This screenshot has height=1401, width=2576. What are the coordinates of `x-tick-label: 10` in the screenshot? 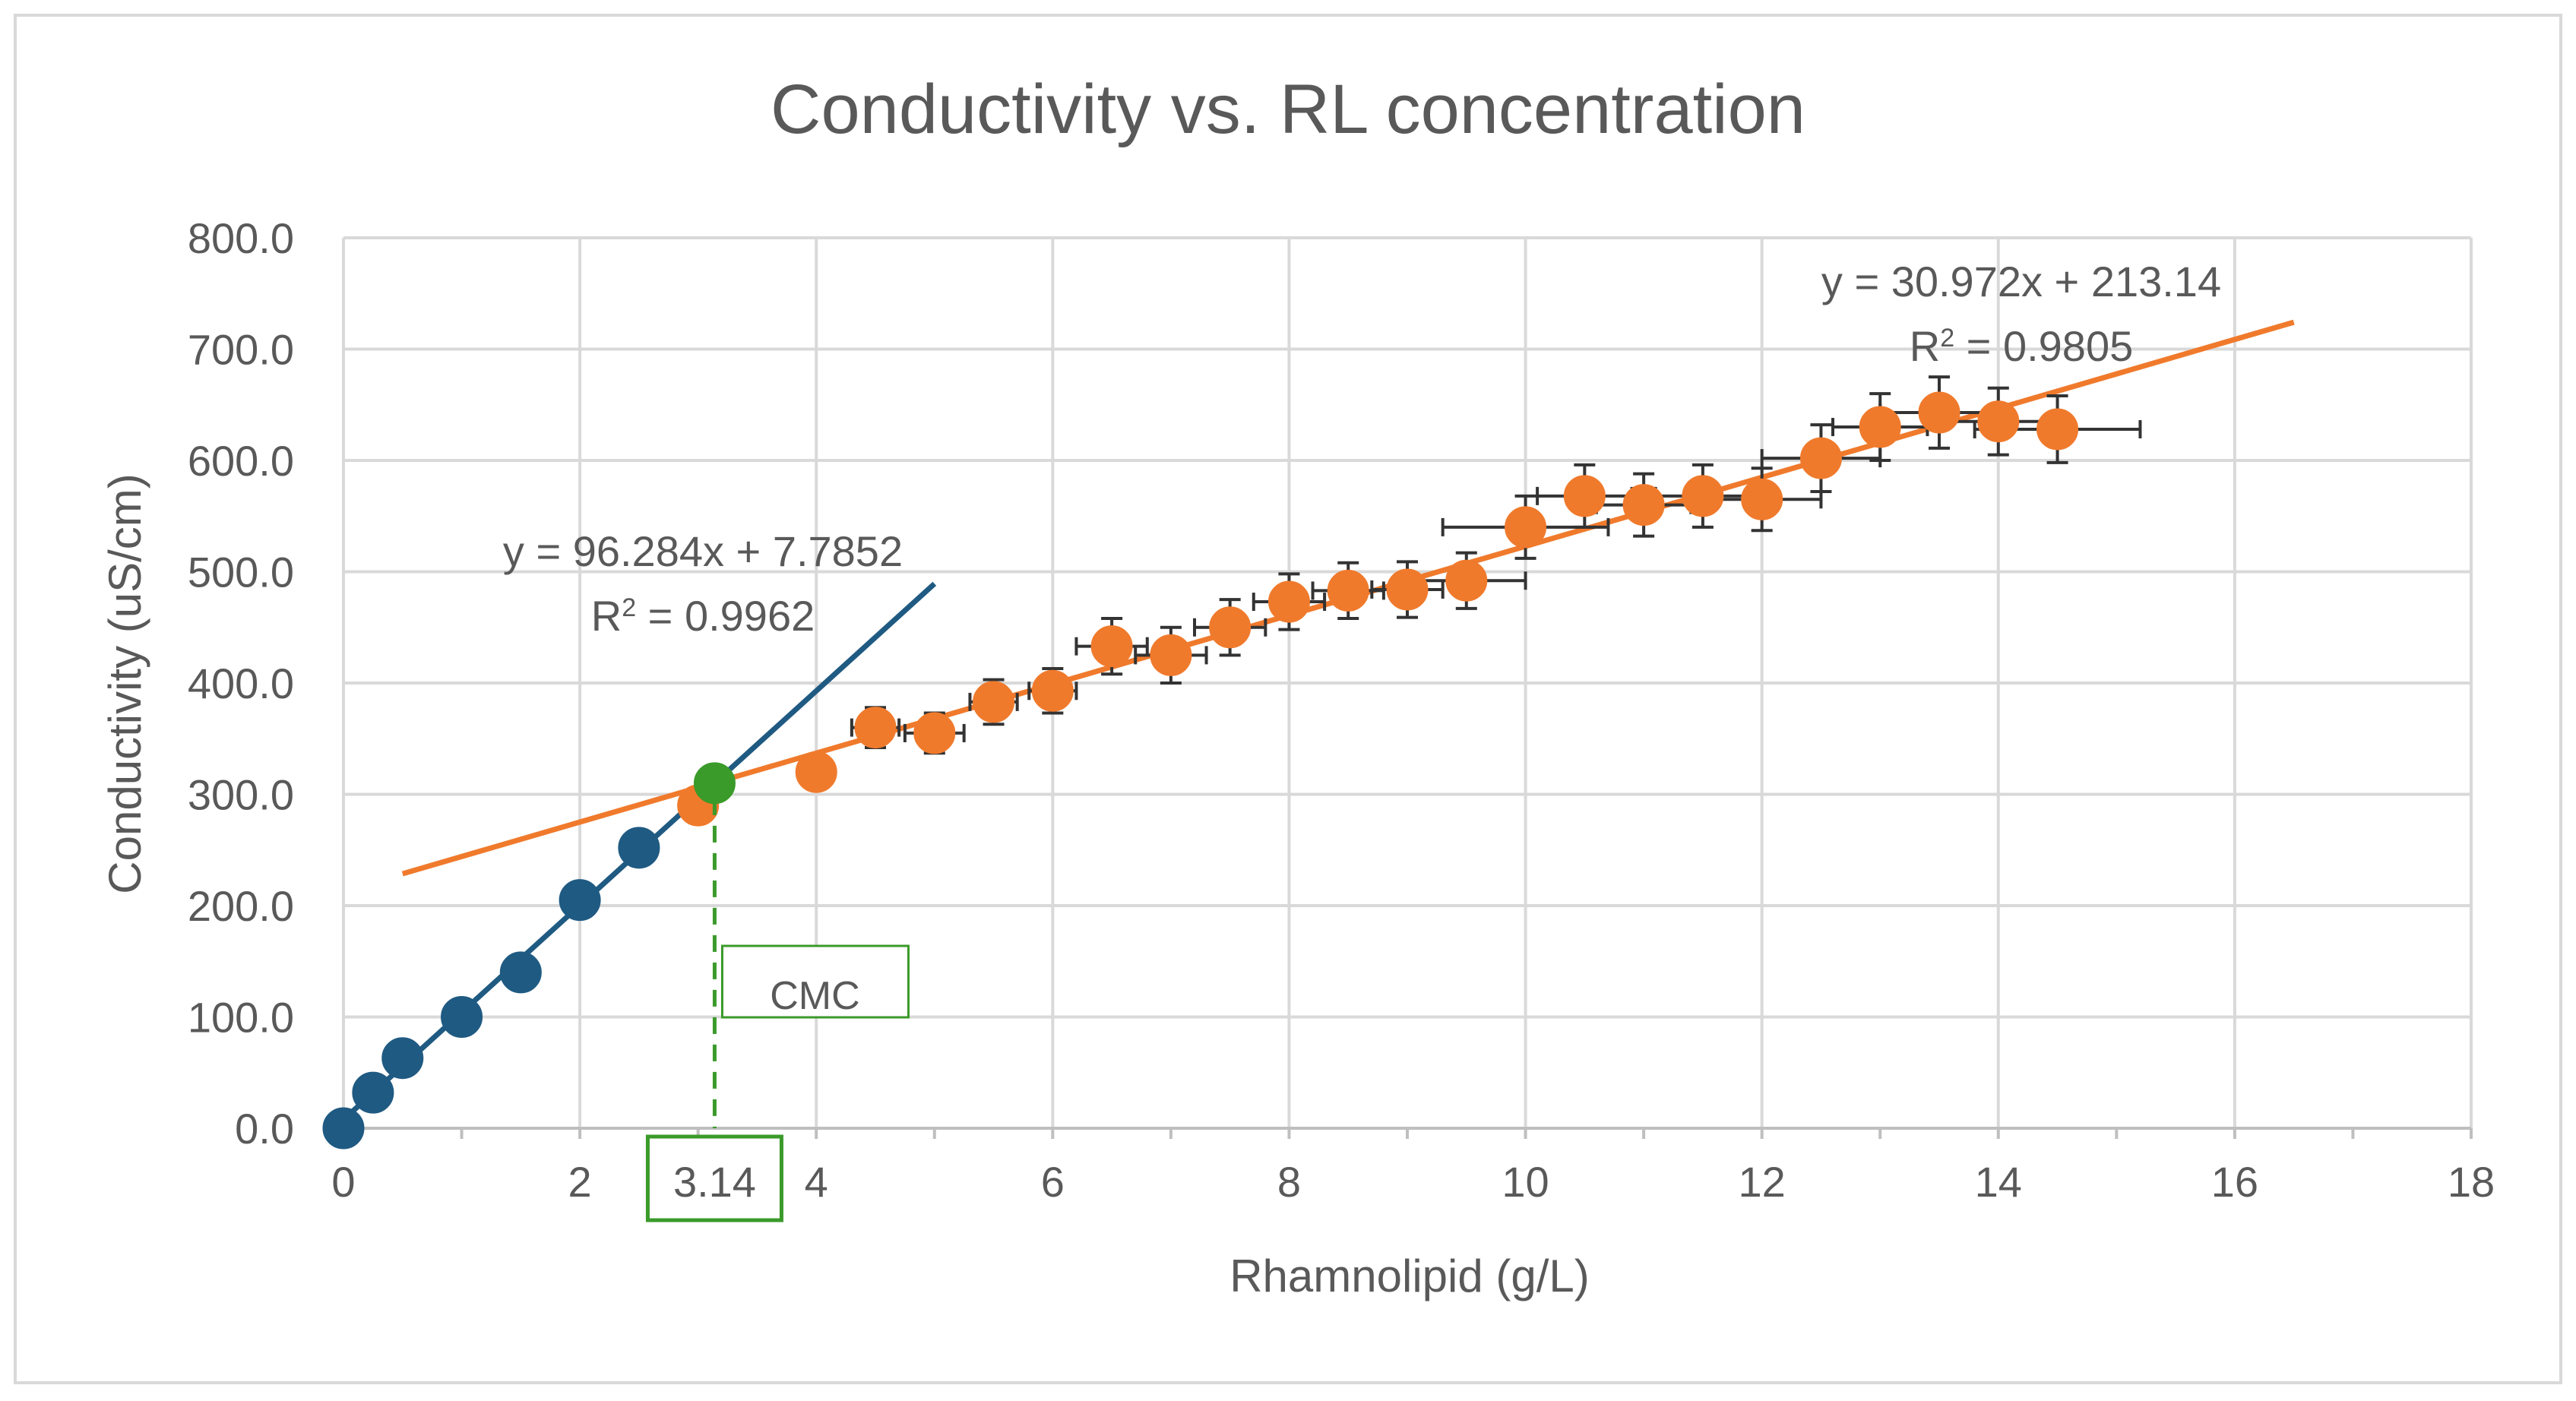 It's located at (1525, 1182).